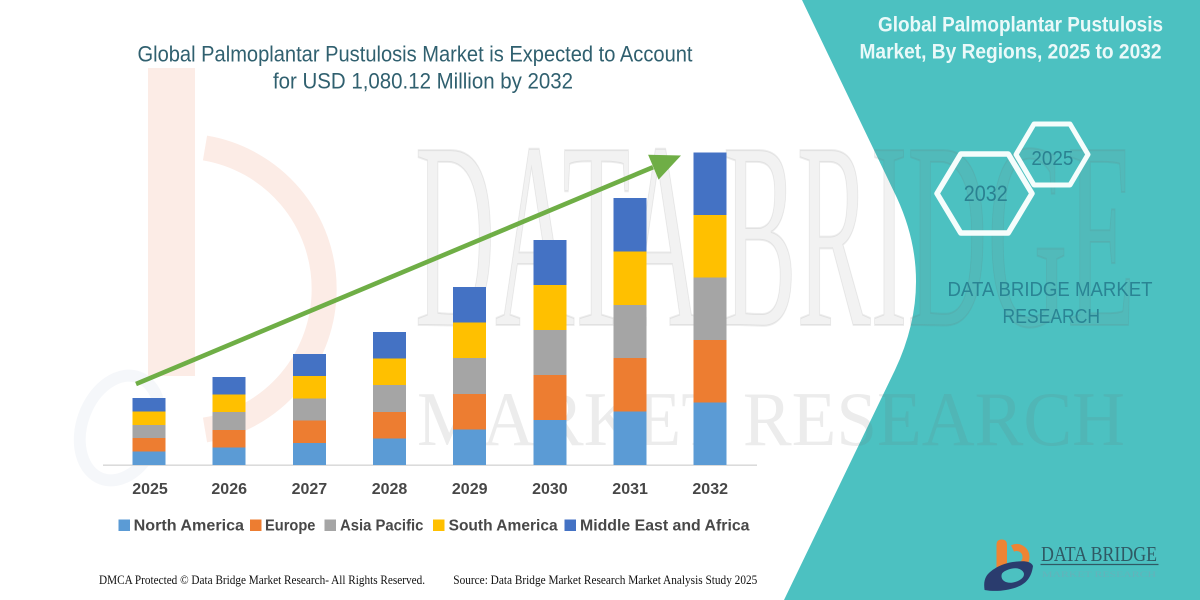 Image resolution: width=1200 pixels, height=600 pixels. What do you see at coordinates (470, 489) in the screenshot?
I see `svg-text: 2029` at bounding box center [470, 489].